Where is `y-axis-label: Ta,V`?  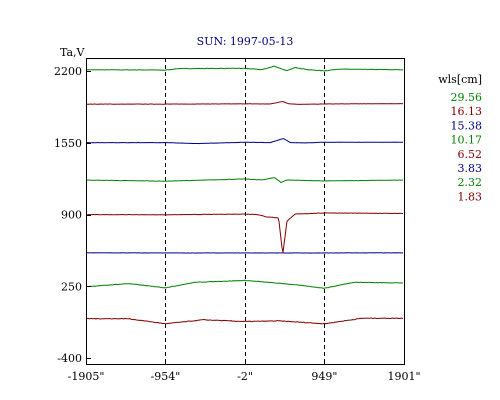 y-axis-label: Ta,V is located at coordinates (73, 52).